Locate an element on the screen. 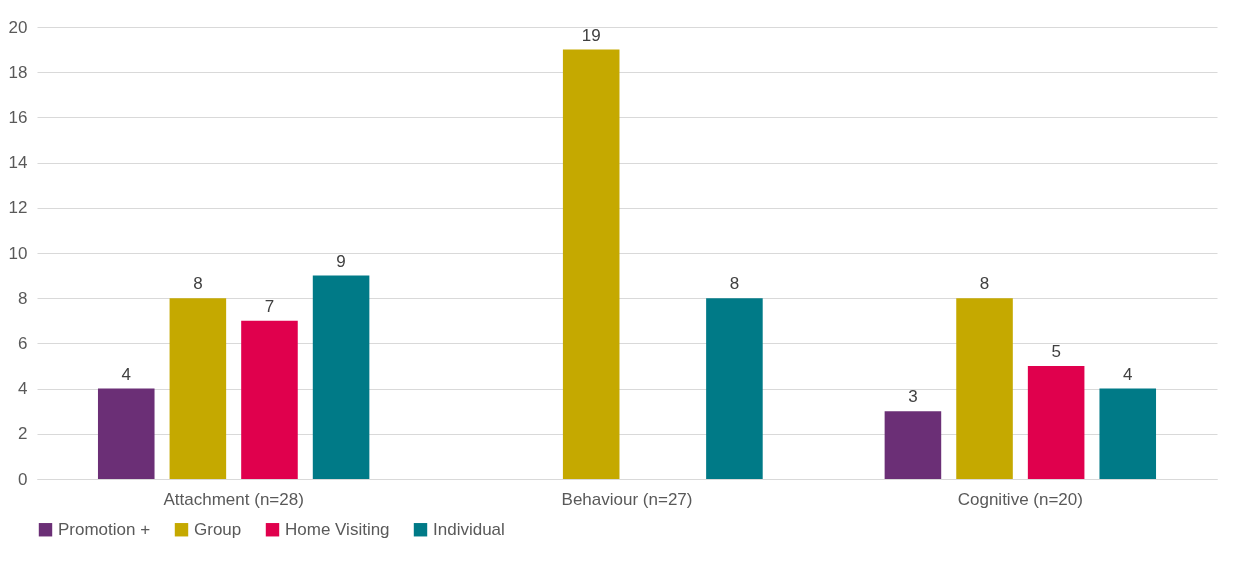  y-tick-label: 2 is located at coordinates (23, 434).